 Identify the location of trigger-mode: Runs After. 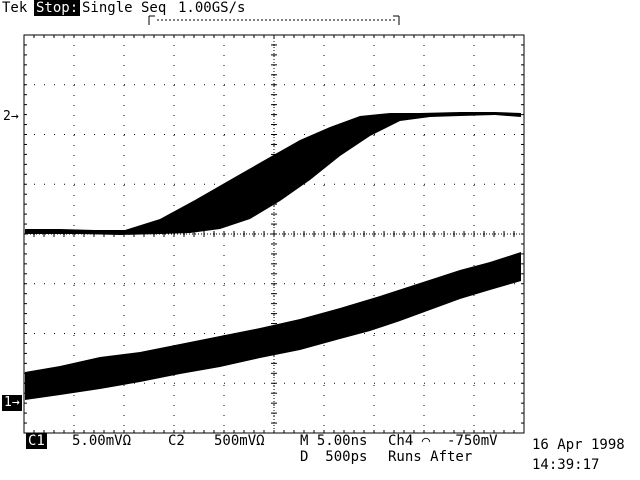
(430, 457).